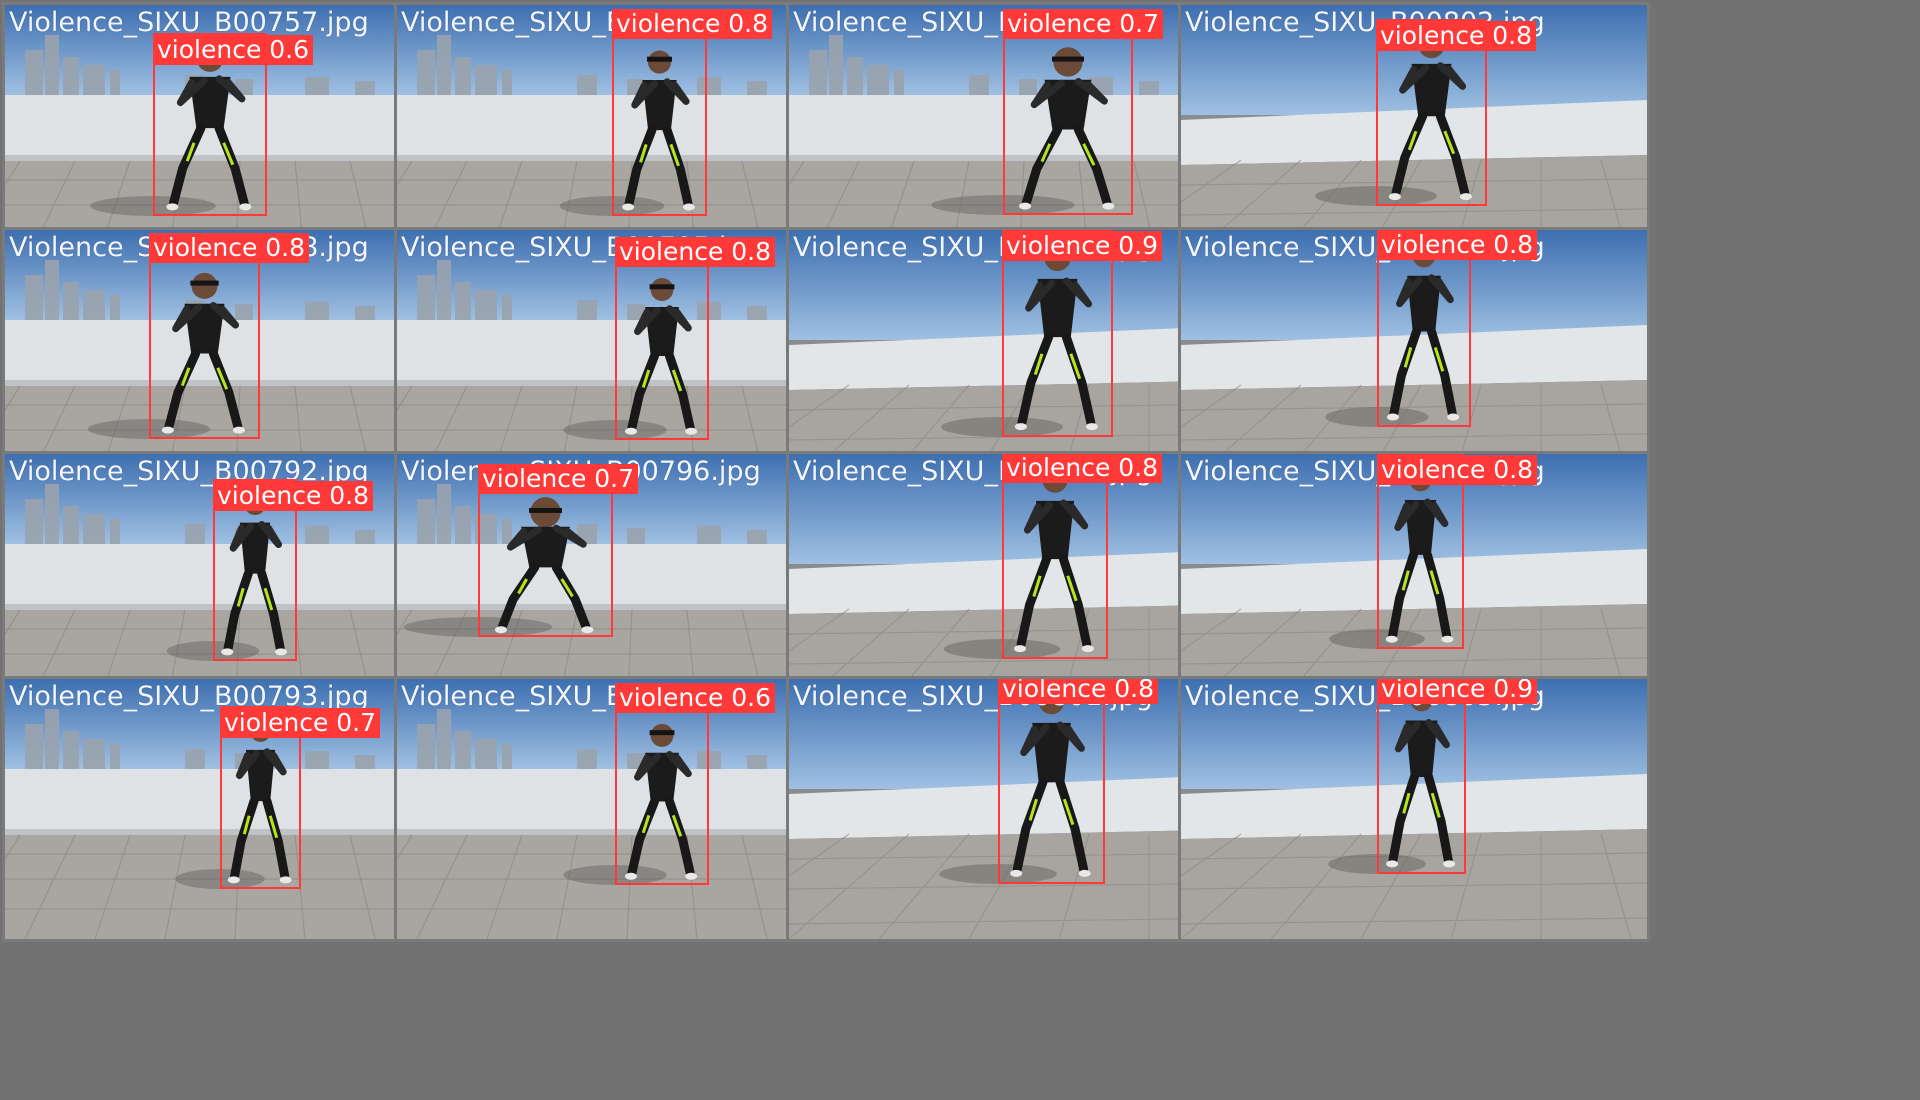 This screenshot has width=1920, height=1100. I want to click on image-tile: Violence_SIXU_B00805.jpg violence 0.9, so click(1414, 809).